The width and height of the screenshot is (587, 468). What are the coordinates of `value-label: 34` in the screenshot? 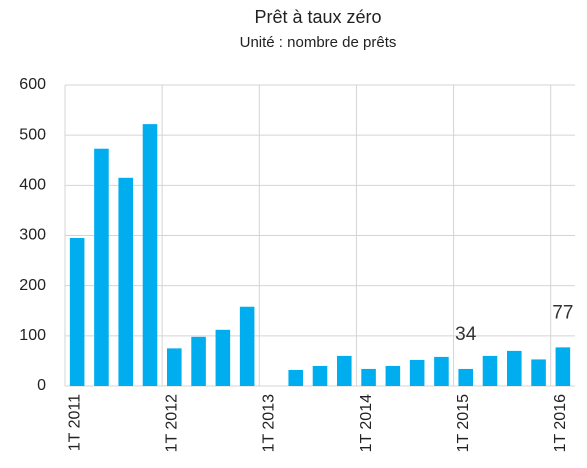 It's located at (466, 334).